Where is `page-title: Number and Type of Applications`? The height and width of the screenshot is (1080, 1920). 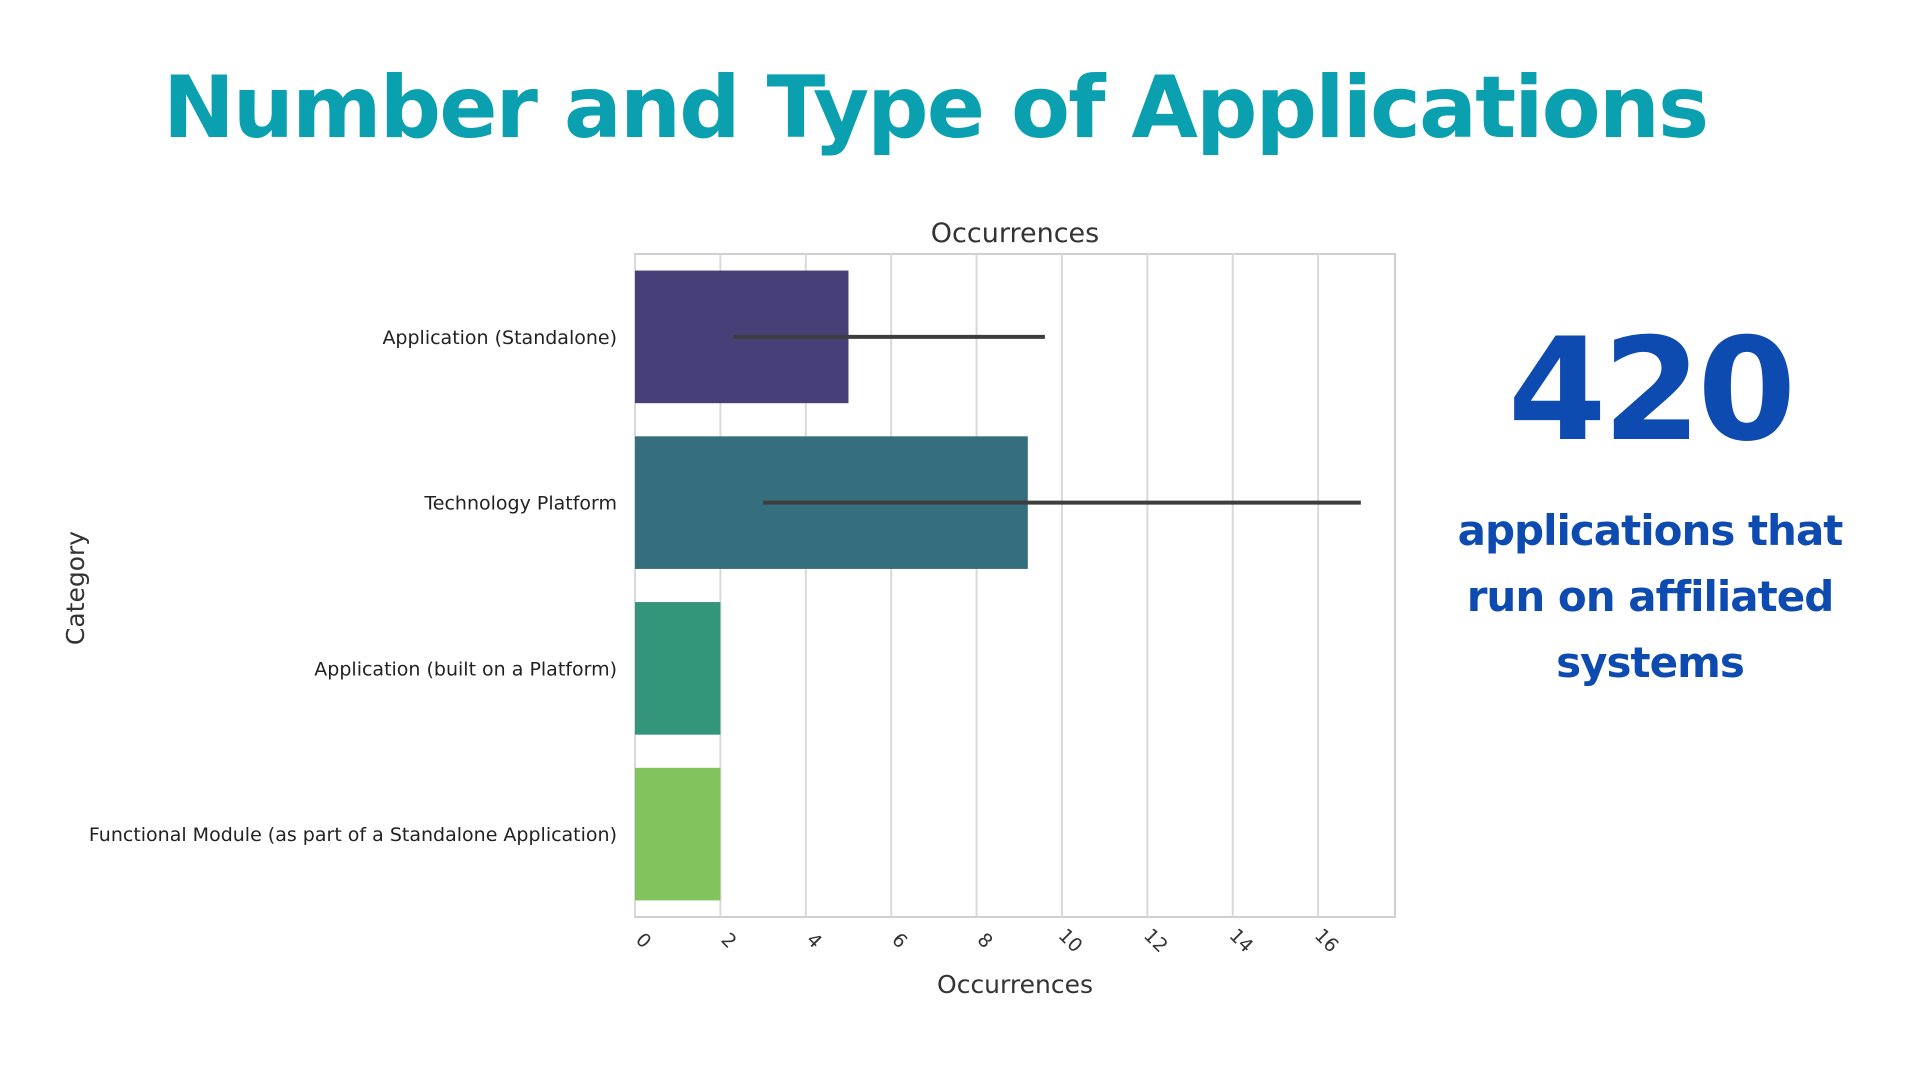
page-title: Number and Type of Applications is located at coordinates (935, 108).